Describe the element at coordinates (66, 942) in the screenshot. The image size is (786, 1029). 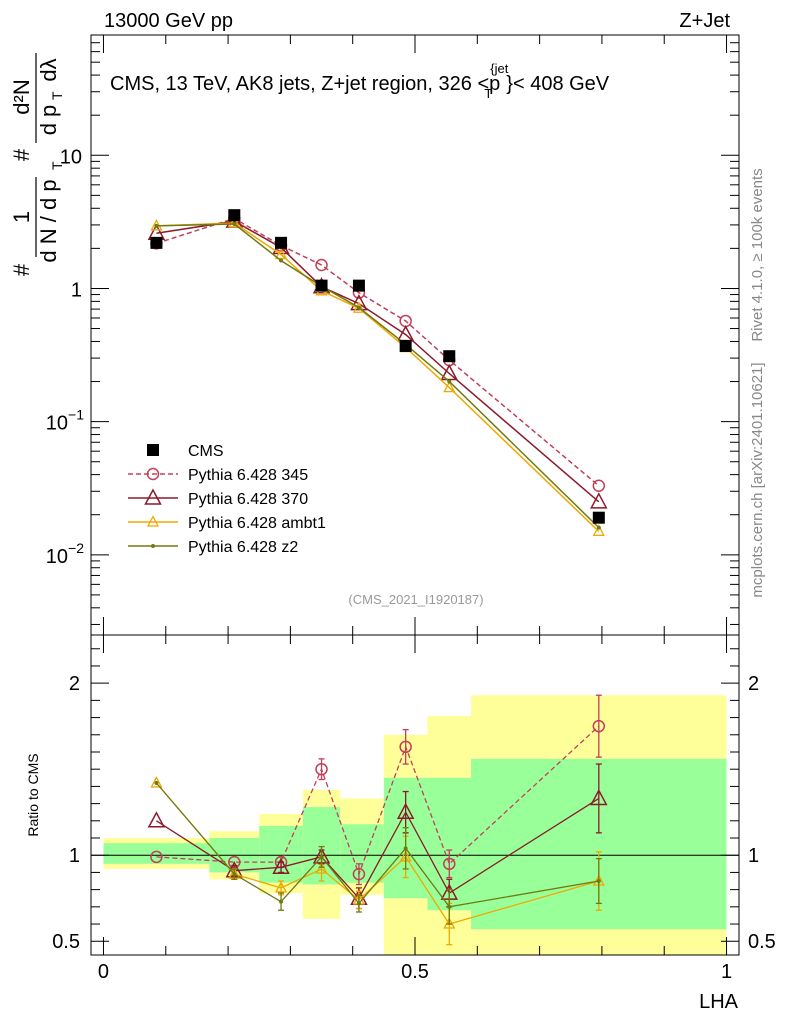
I see `ratio-ytick-label: 0.5` at that location.